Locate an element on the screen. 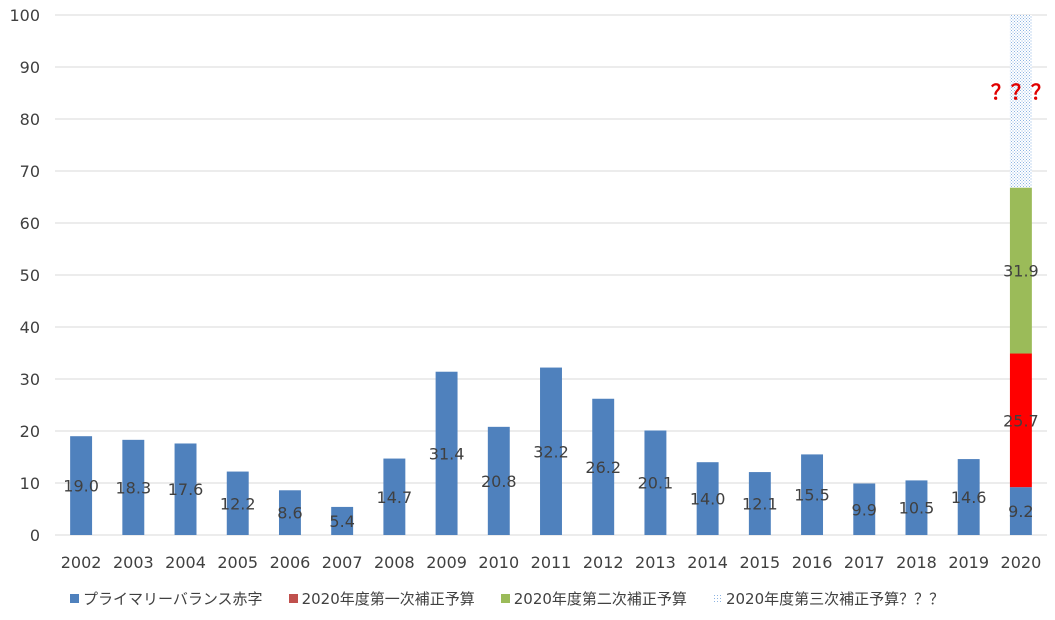 The width and height of the screenshot is (1055, 620). y-tick-label: 90 is located at coordinates (30, 67).